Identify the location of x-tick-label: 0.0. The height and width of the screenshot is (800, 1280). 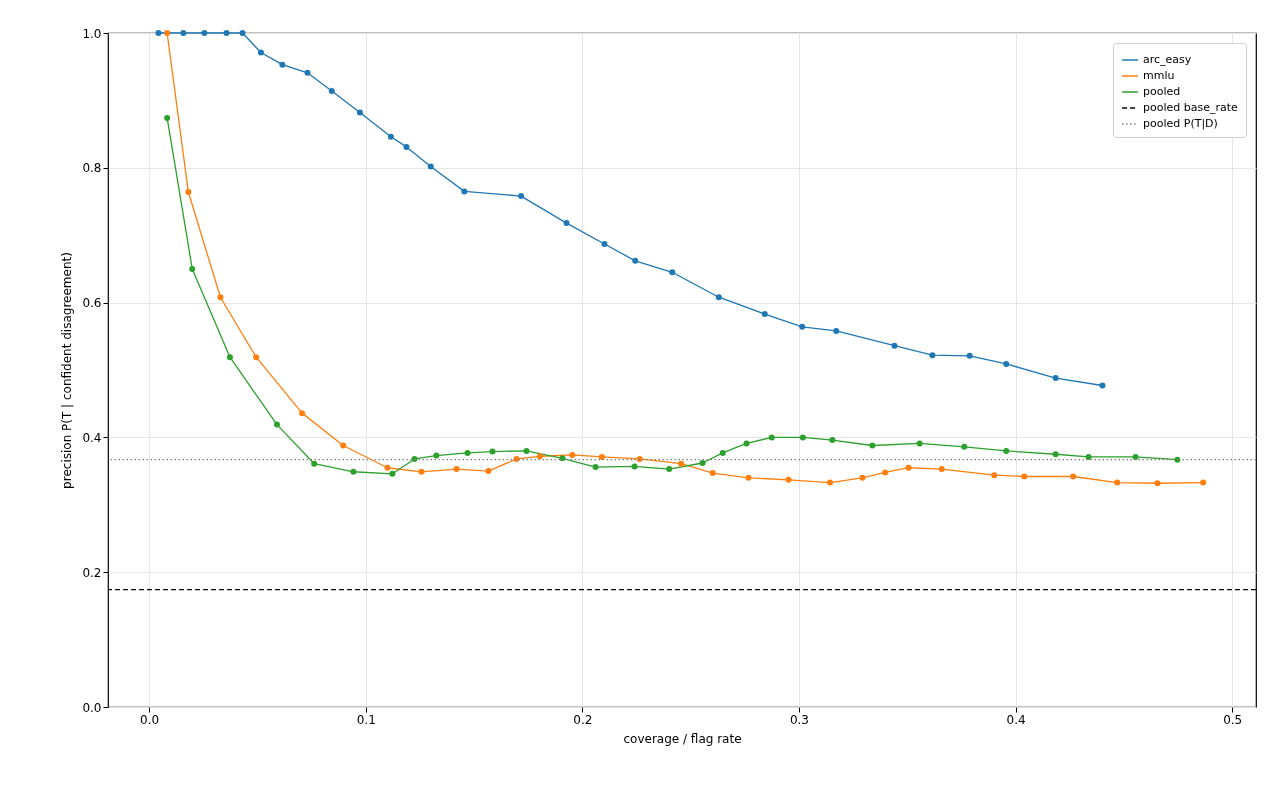
(150, 719).